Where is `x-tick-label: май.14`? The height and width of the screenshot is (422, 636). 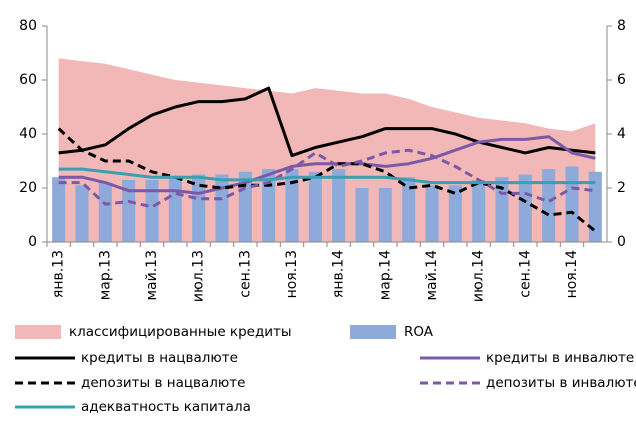 x-tick-label: май.14 is located at coordinates (432, 275).